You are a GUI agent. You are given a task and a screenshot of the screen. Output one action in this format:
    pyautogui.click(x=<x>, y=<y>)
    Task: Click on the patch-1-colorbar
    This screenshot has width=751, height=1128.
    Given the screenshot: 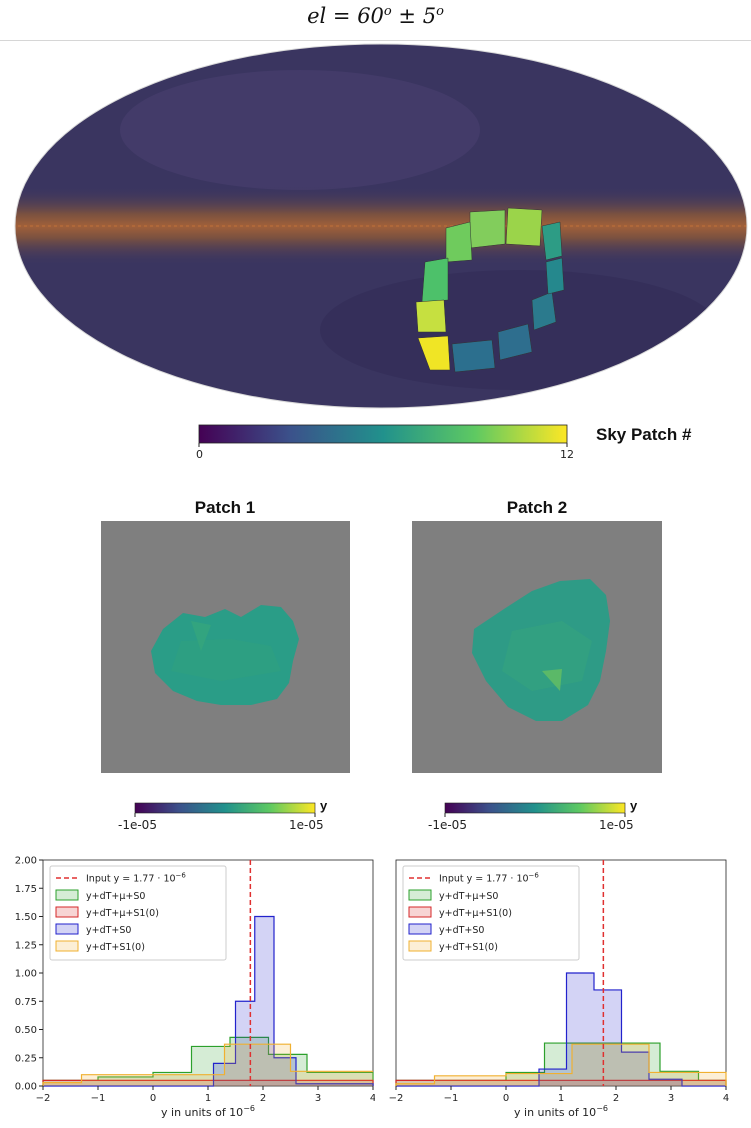 What is the action you would take?
    pyautogui.click(x=225, y=809)
    